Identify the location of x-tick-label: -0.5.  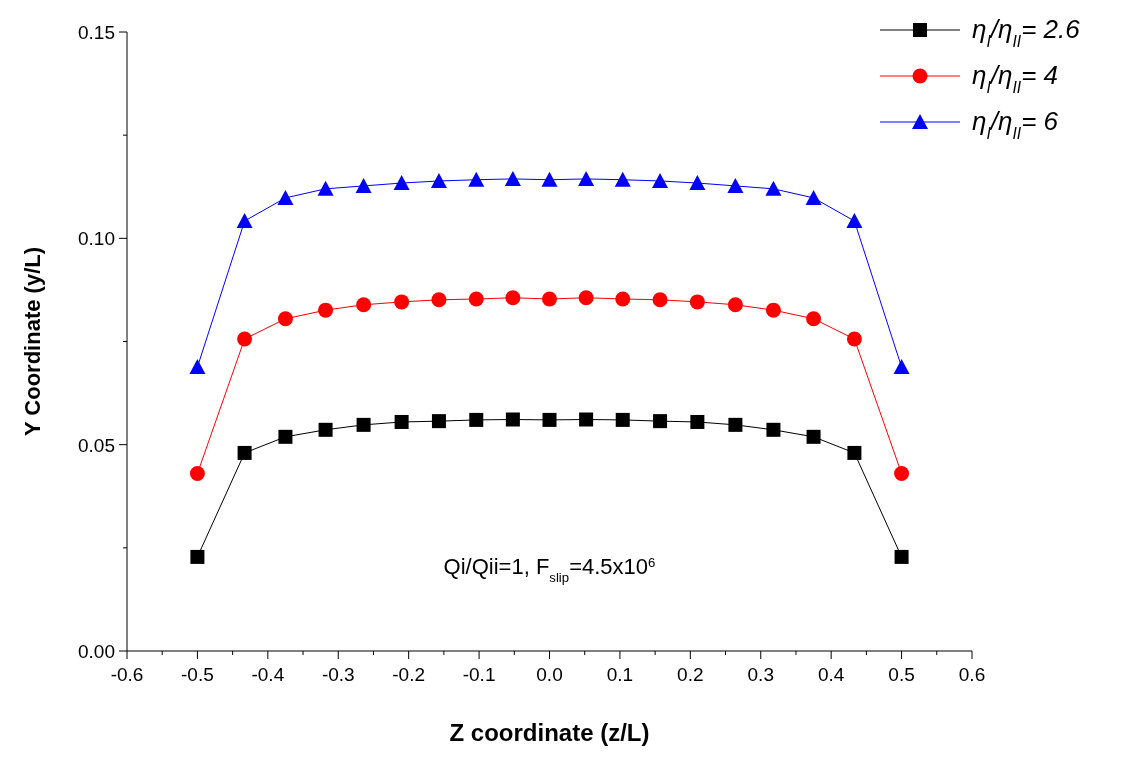
(197, 674).